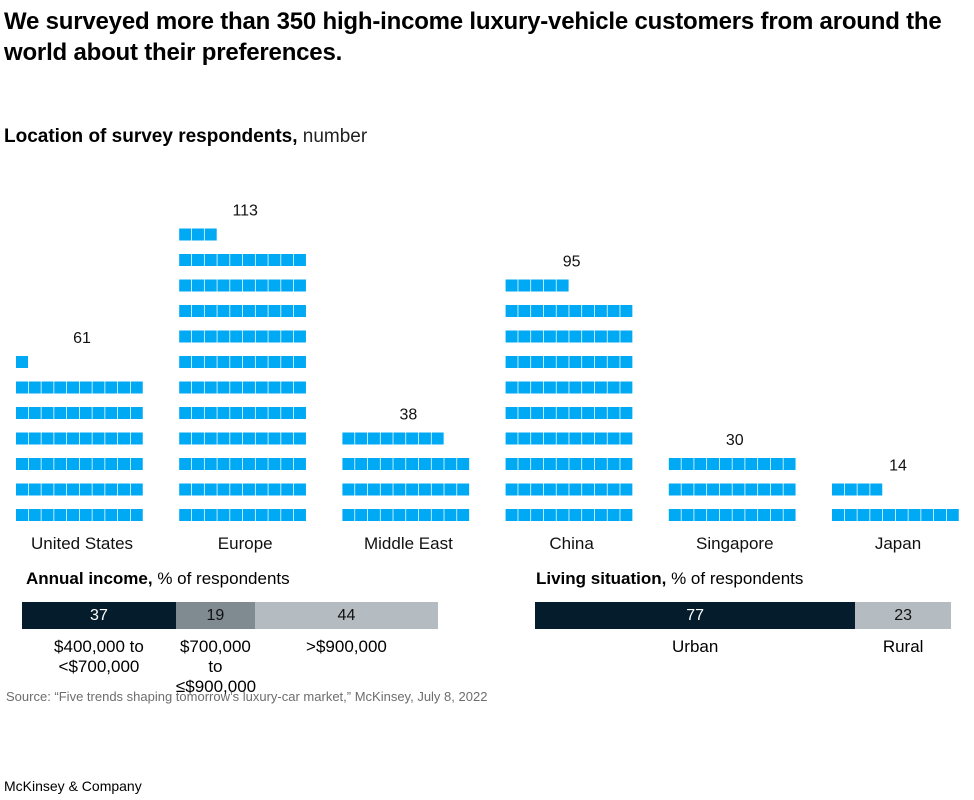 This screenshot has width=974, height=800. I want to click on category-label: Middle East, so click(408, 543).